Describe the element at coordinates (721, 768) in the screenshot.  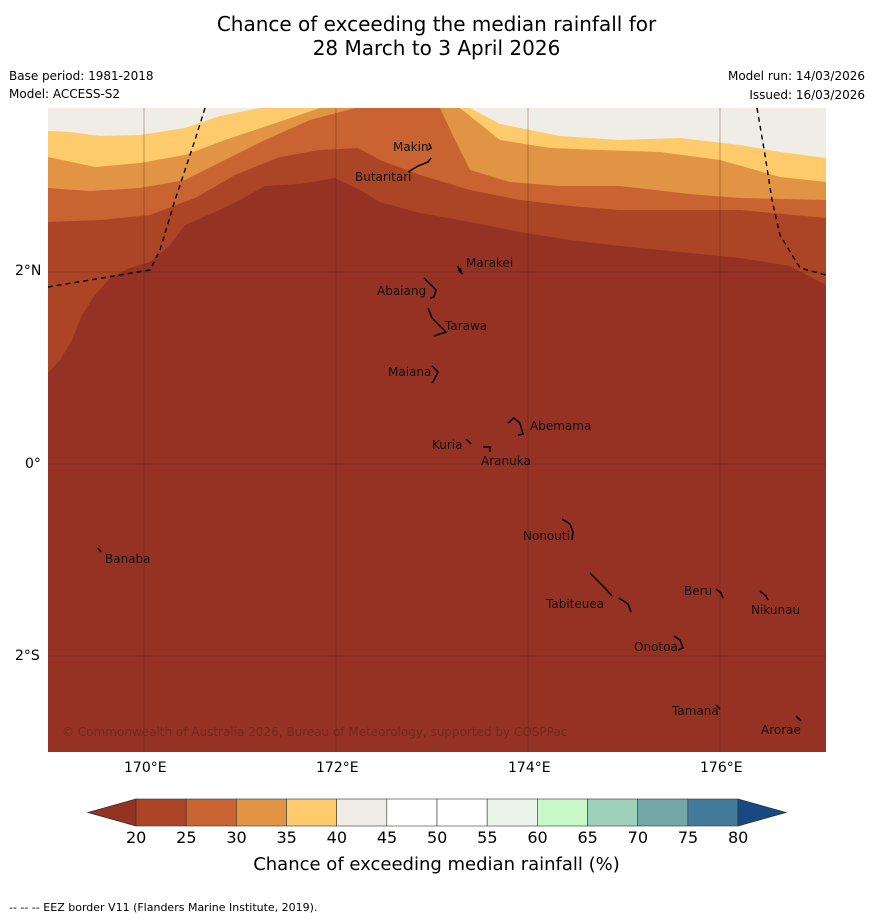
I see `lon-label-176e: 176°E` at that location.